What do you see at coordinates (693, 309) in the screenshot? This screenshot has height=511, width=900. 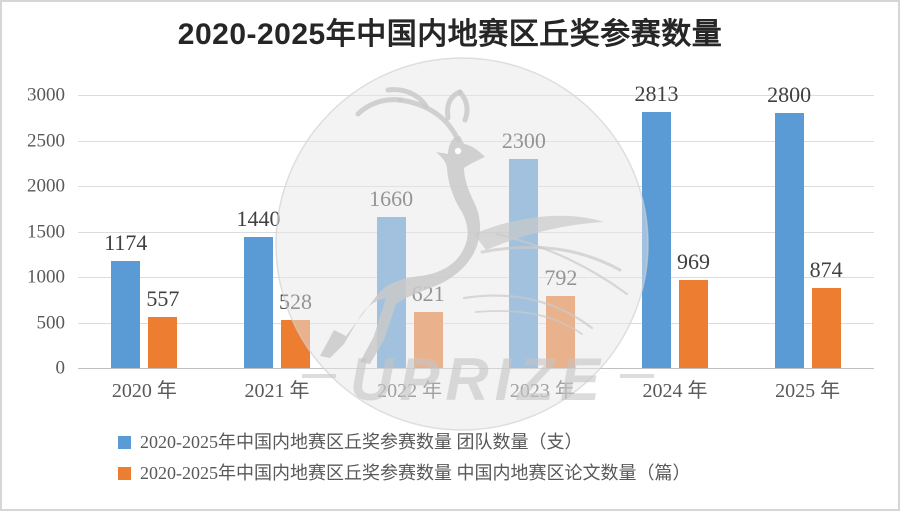 I see `bar-papers: 969` at bounding box center [693, 309].